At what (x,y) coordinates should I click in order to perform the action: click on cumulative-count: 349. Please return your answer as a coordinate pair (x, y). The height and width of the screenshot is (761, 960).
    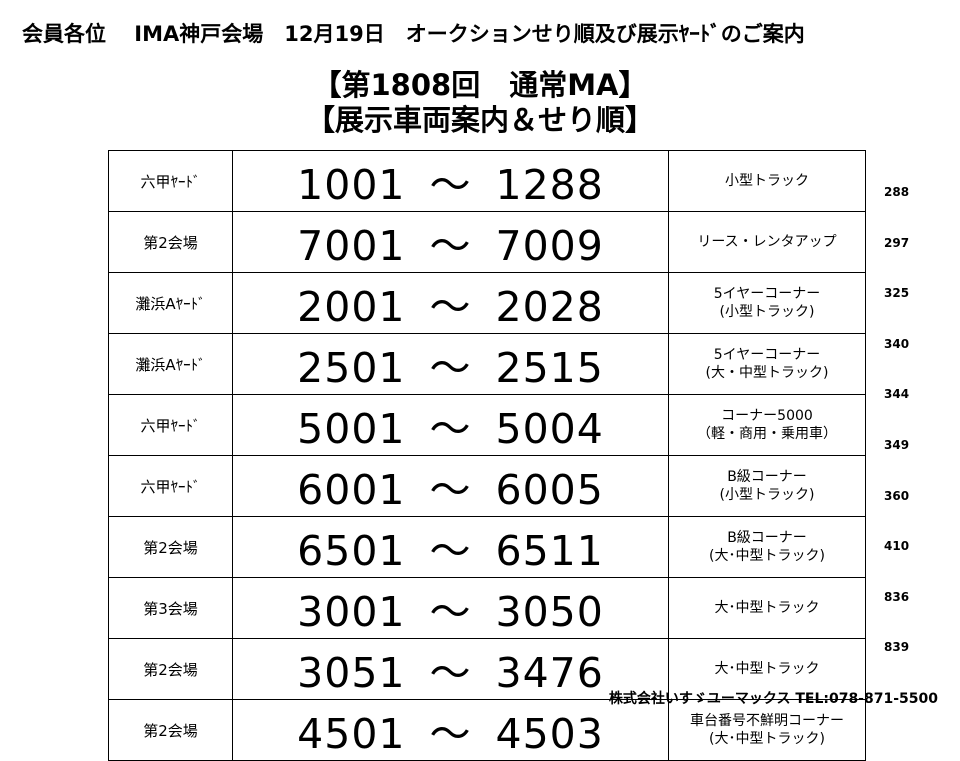
    Looking at the image, I should click on (897, 445).